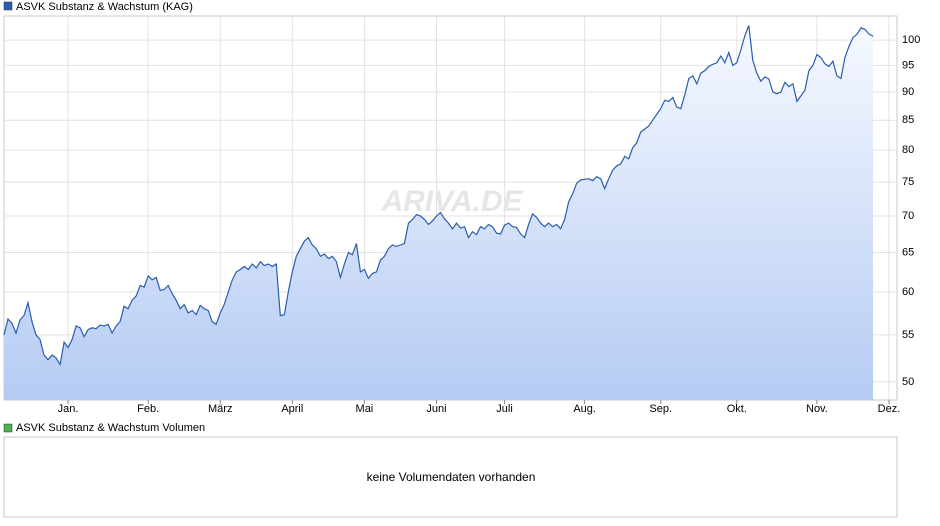 The image size is (940, 526). I want to click on x-tick-label: Dez., so click(889, 409).